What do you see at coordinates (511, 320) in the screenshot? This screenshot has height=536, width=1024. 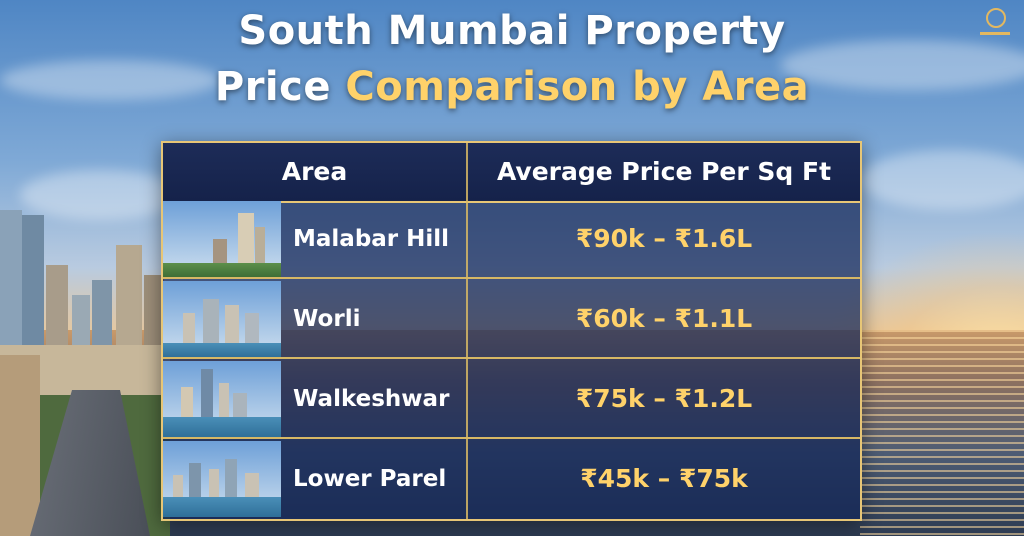 I see `table-row: Worli ₹60k – ₹1.1L` at bounding box center [511, 320].